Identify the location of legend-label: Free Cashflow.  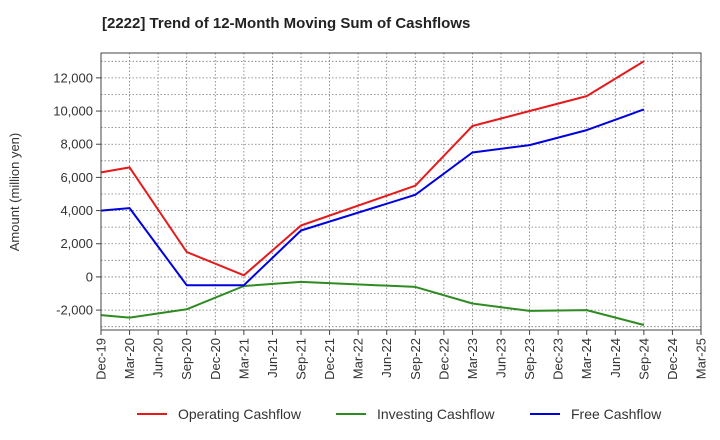
(616, 414).